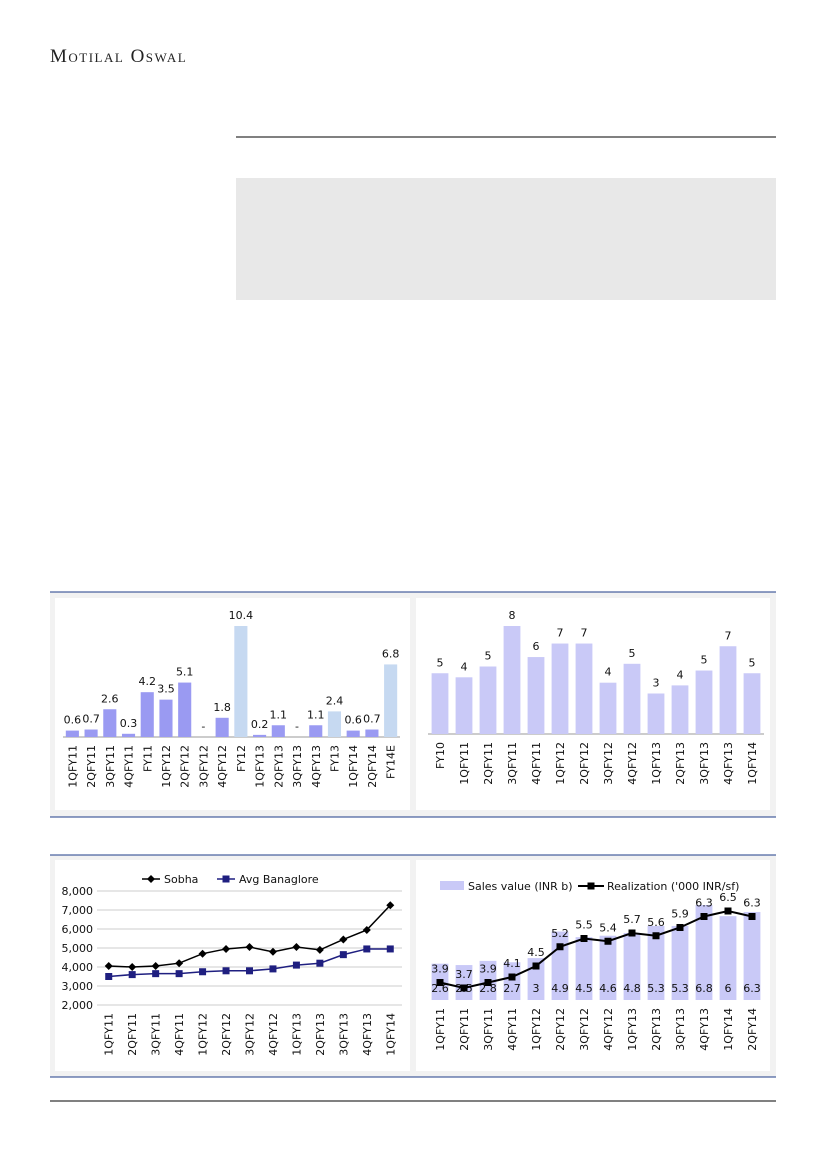 The width and height of the screenshot is (826, 1169). What do you see at coordinates (279, 879) in the screenshot?
I see `legend-label: Avg Banaglore` at bounding box center [279, 879].